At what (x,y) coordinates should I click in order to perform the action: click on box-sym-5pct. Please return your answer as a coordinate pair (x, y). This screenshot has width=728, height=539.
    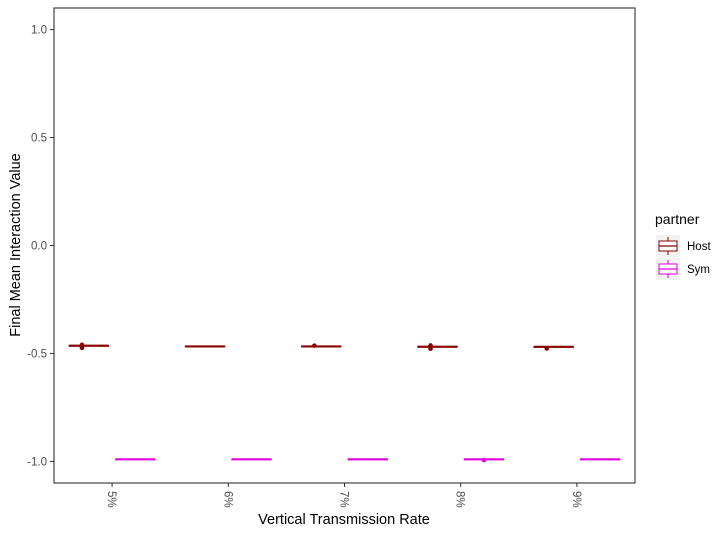
    Looking at the image, I should click on (135, 459).